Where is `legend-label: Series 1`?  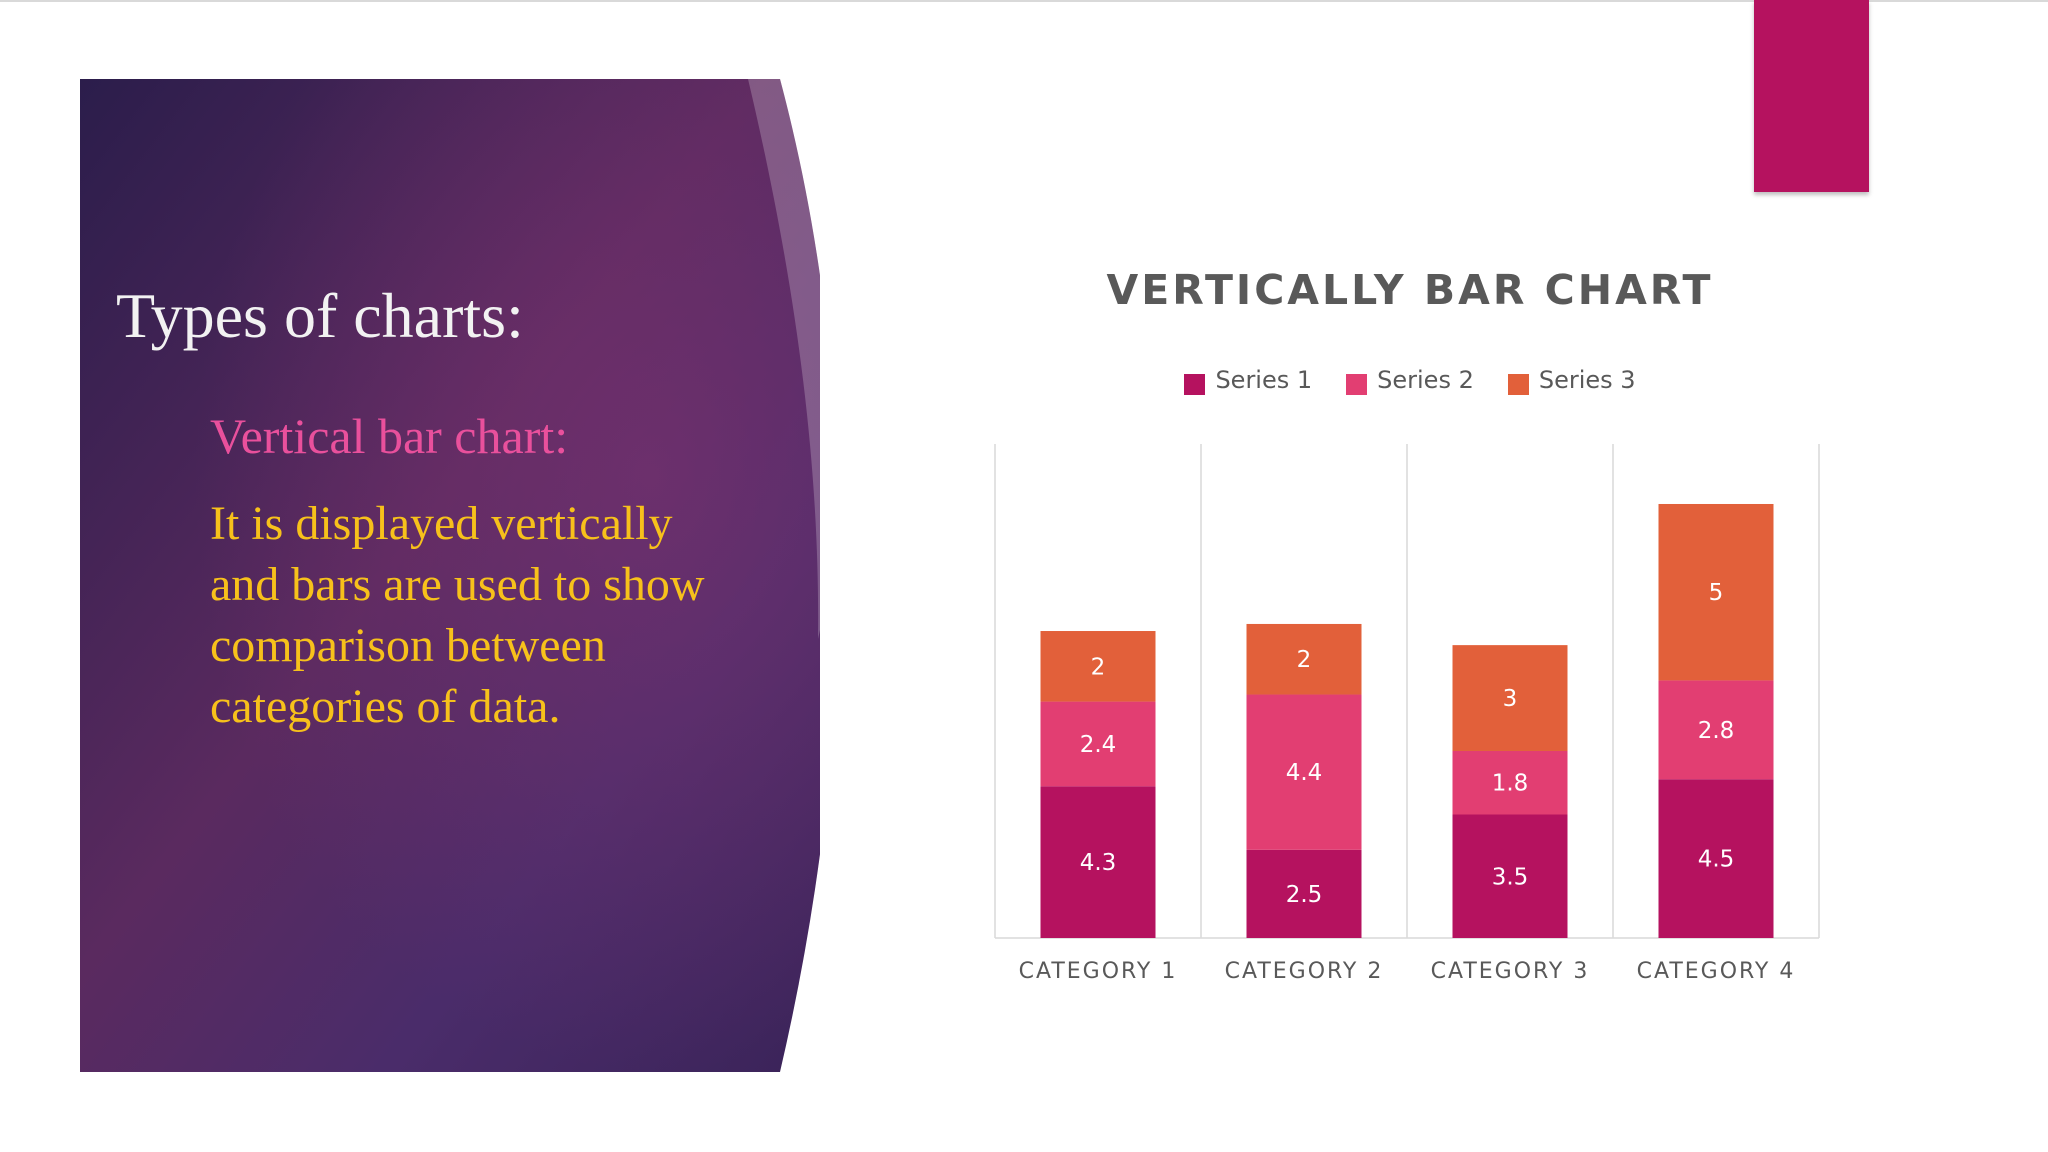 legend-label: Series 1 is located at coordinates (1264, 379).